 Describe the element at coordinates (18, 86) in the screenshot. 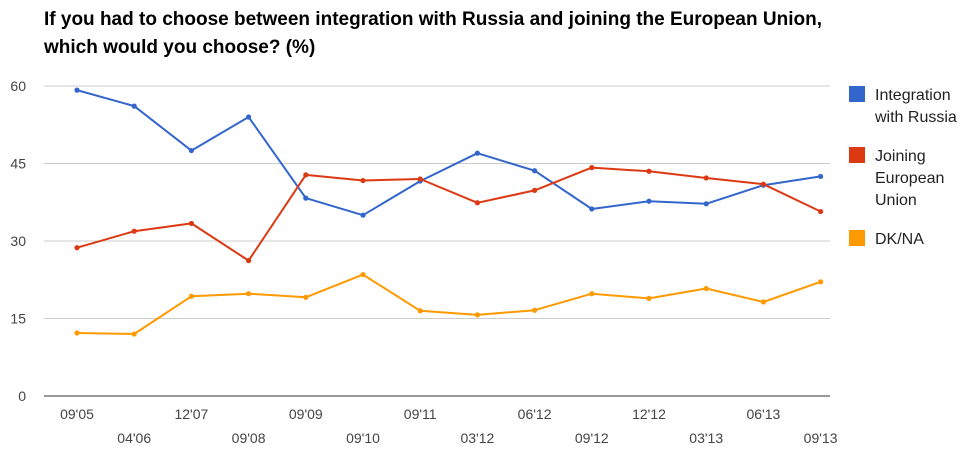

I see `y-tick-label: 60` at that location.